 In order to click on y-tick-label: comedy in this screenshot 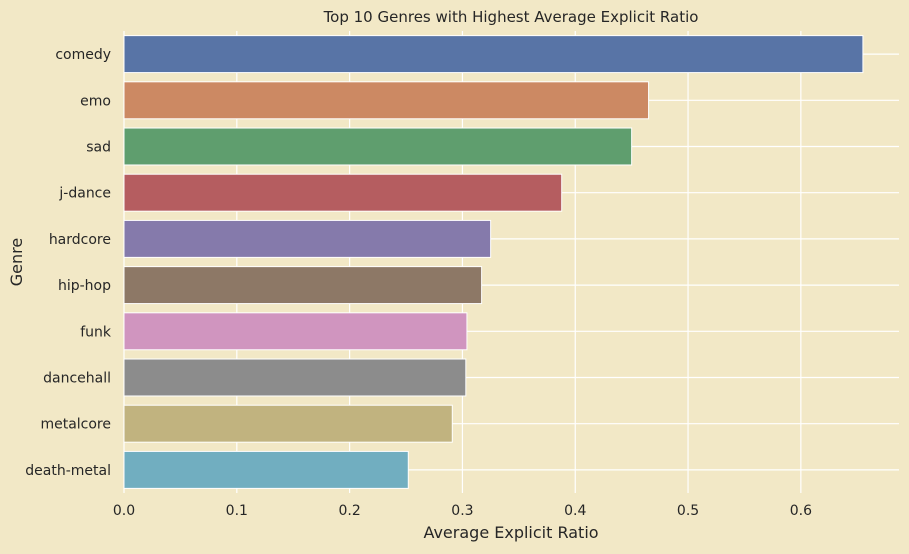, I will do `click(83, 55)`.